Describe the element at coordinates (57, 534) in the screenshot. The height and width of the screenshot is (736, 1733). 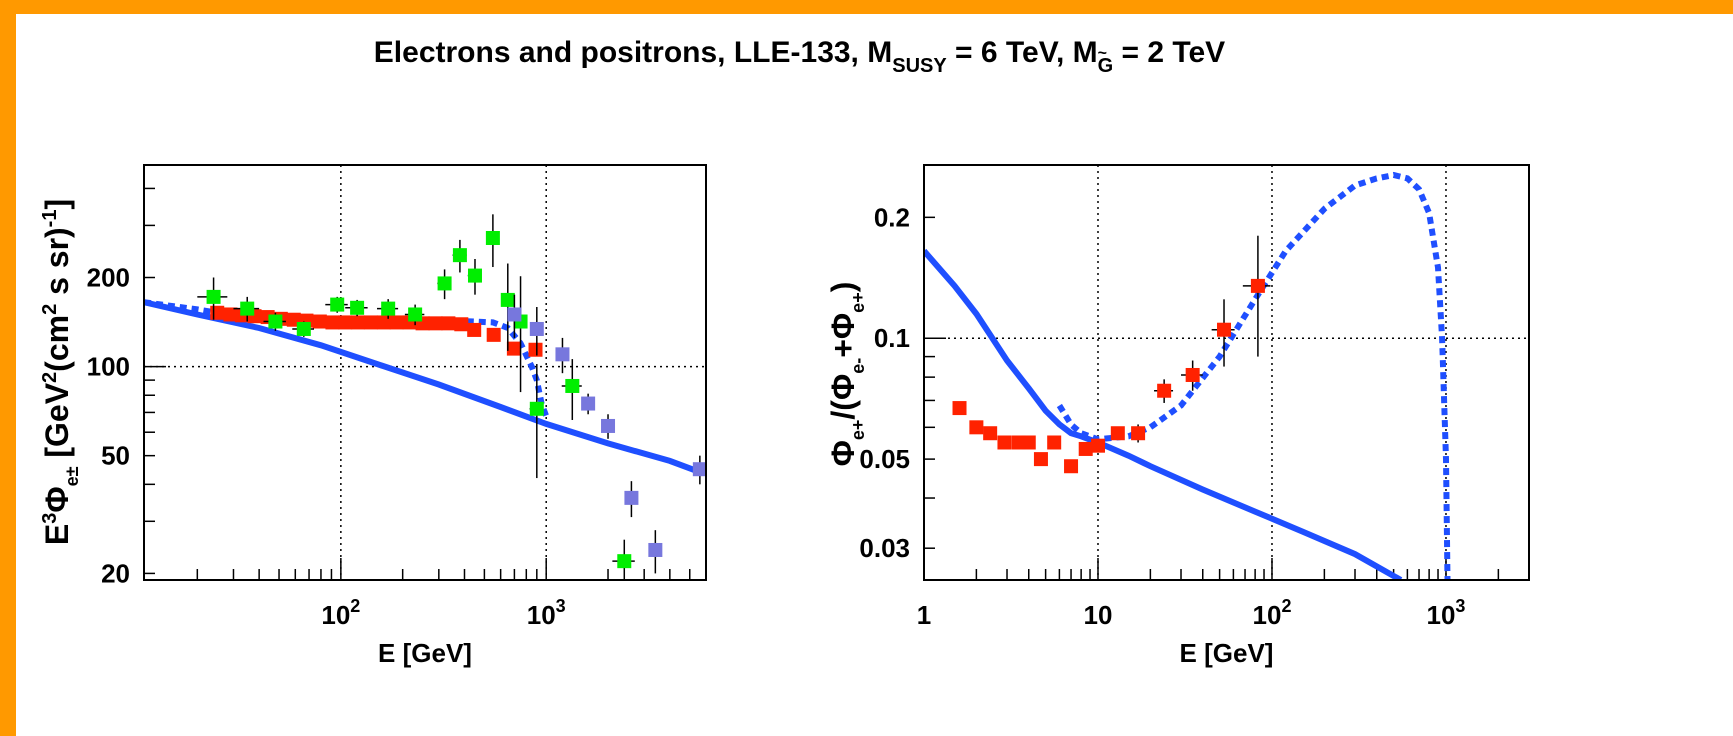
I see `y-axis-label-part: E` at that location.